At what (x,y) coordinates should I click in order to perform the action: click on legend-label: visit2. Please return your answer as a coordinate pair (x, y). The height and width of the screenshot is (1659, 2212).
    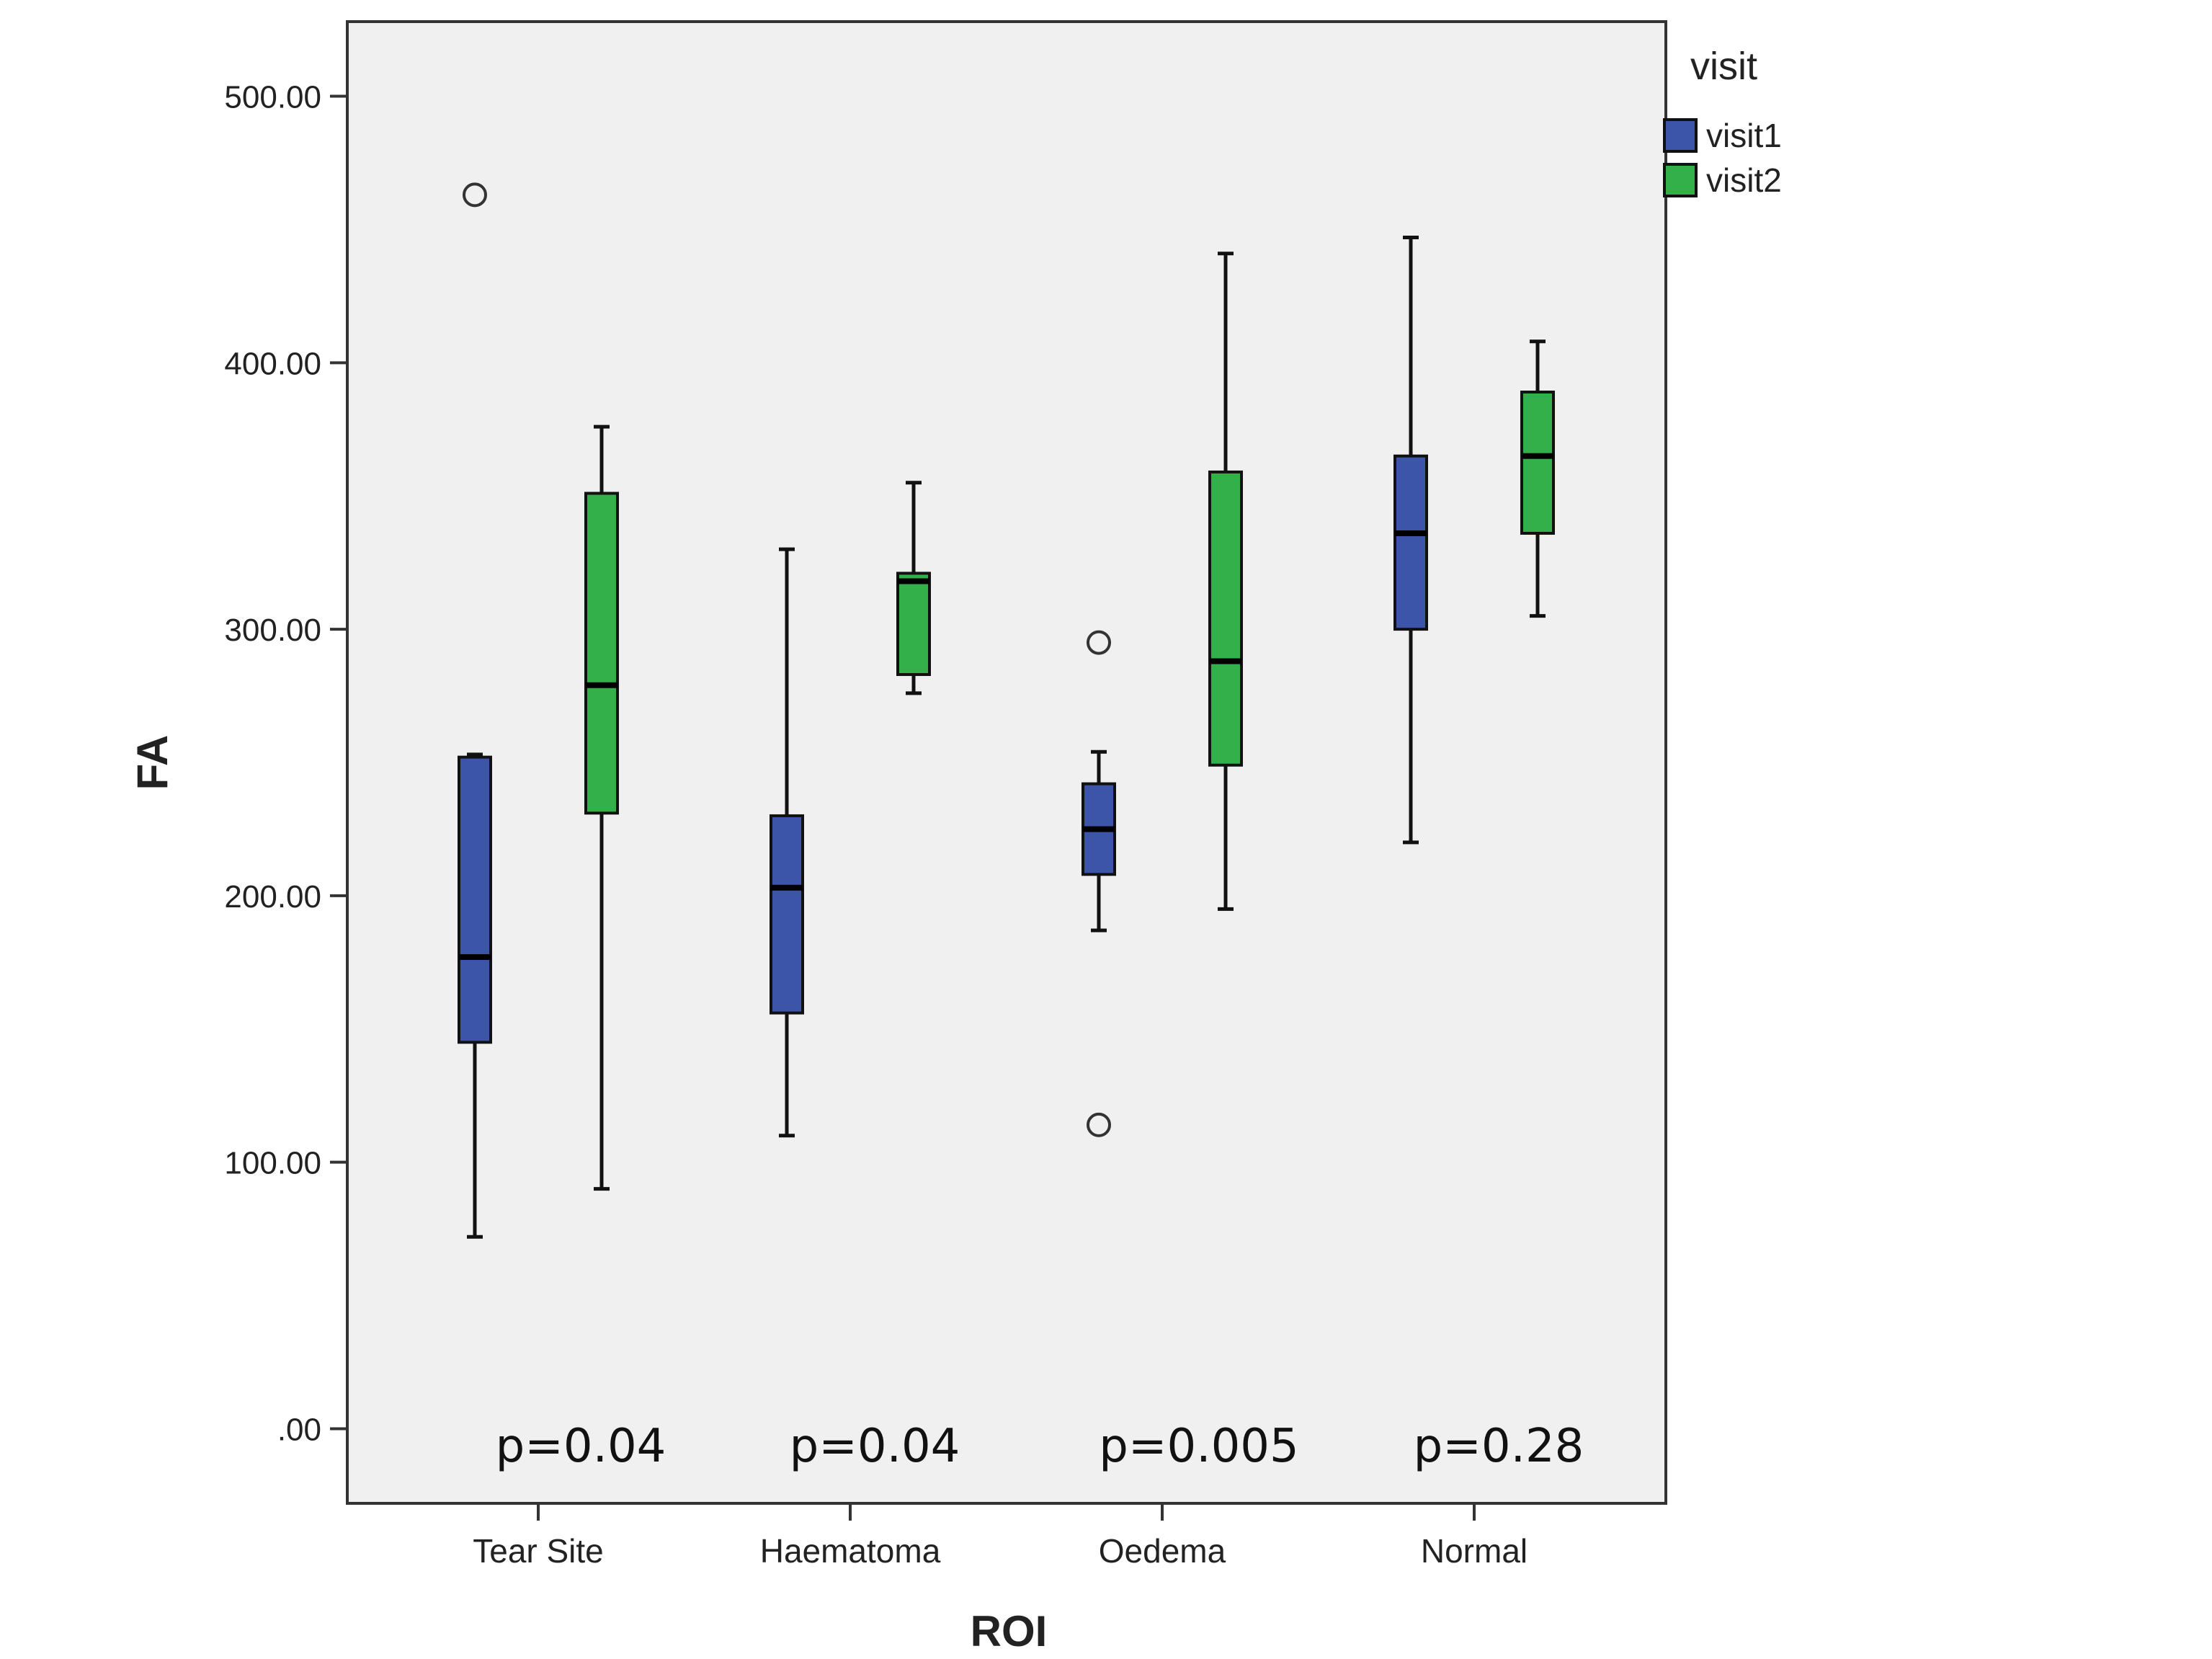
    Looking at the image, I should click on (1744, 180).